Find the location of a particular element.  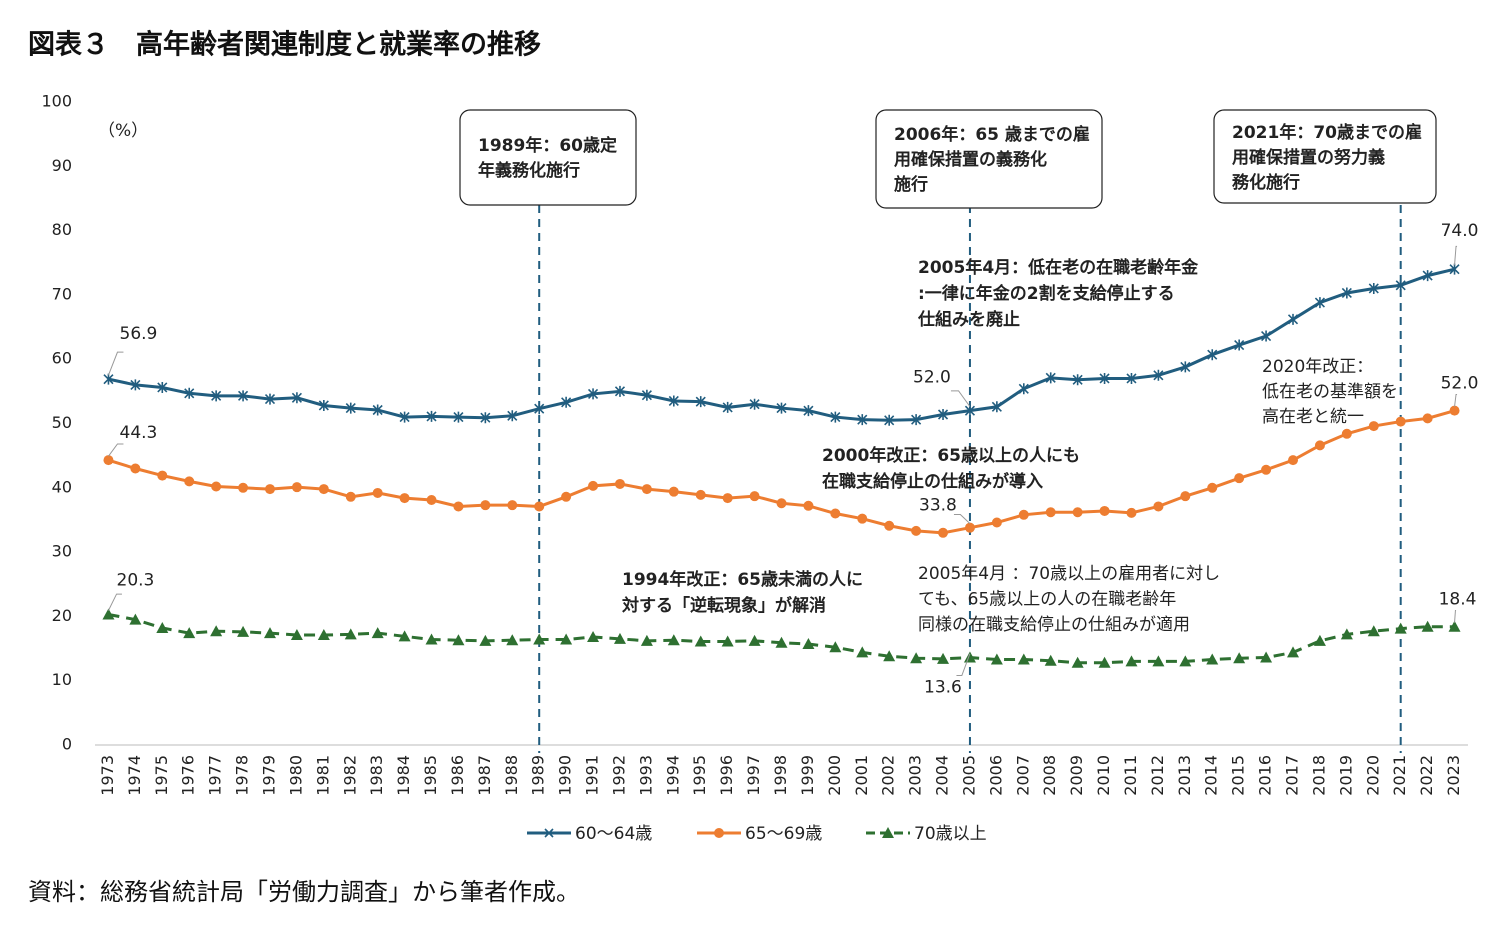

x-tick-label: 2009 is located at coordinates (1076, 775).